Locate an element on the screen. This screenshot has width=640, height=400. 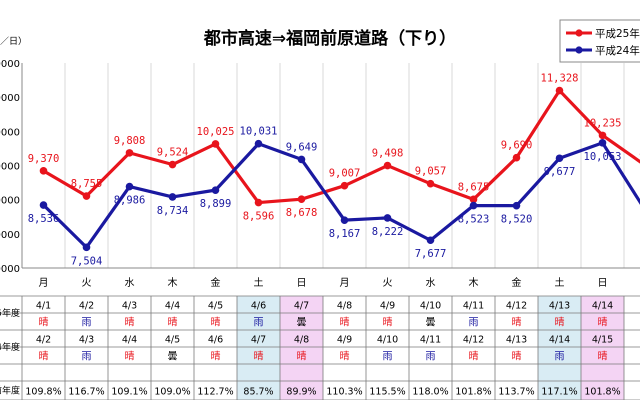
legend-marker-h25 is located at coordinates (579, 33).